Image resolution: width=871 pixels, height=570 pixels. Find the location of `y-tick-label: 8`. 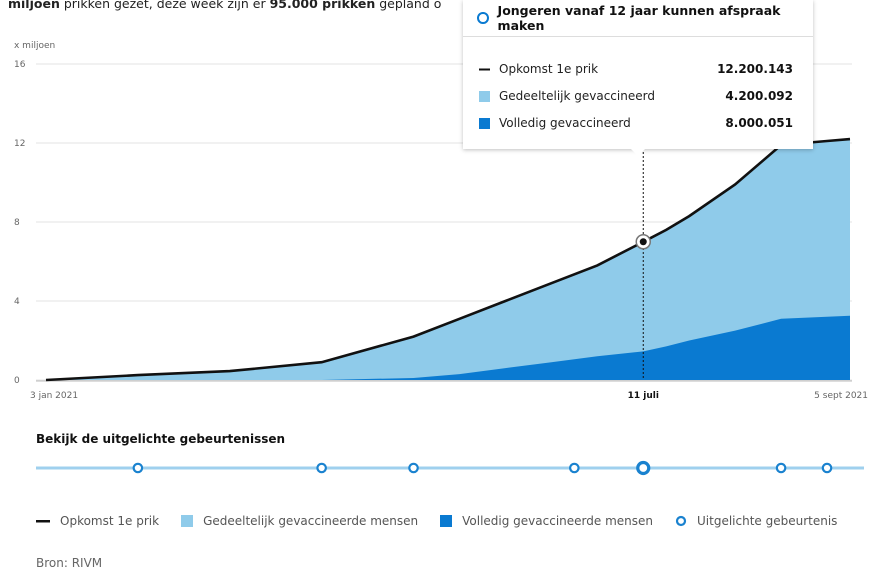

y-tick-label: 8 is located at coordinates (17, 223).